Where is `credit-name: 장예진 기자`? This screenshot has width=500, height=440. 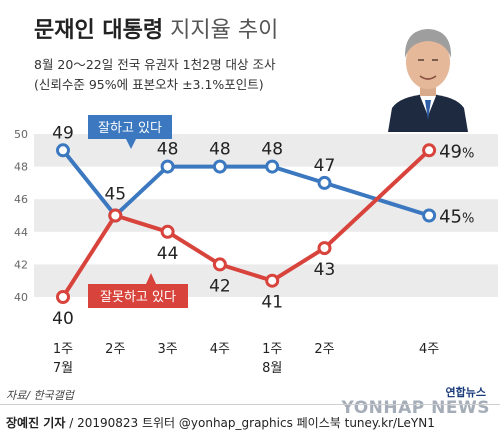
credit-name: 장예진 기자 is located at coordinates (36, 423).